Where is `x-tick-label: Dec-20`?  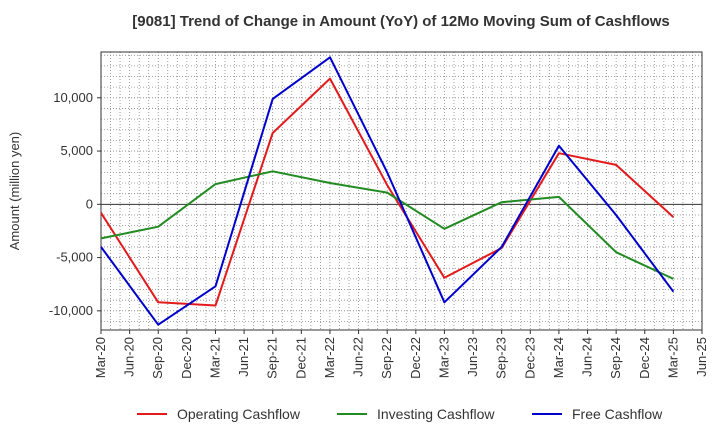
x-tick-label: Dec-20 is located at coordinates (186, 358).